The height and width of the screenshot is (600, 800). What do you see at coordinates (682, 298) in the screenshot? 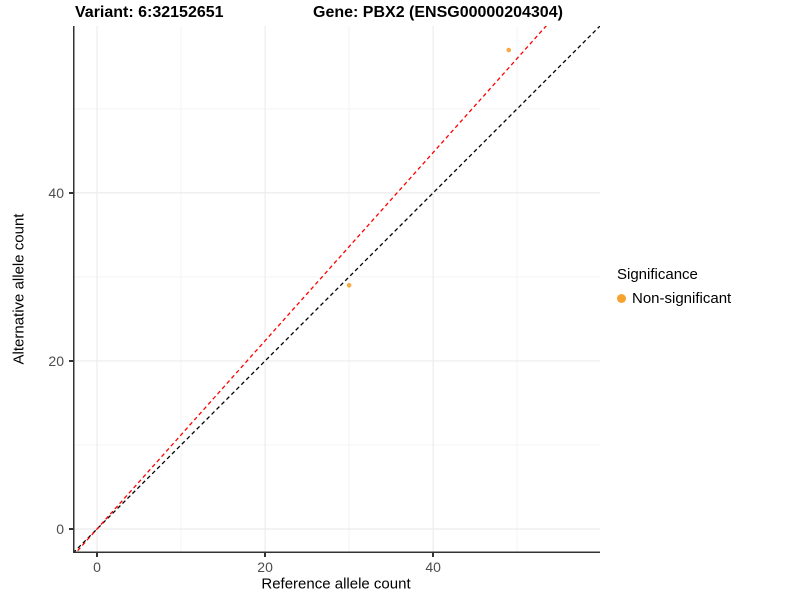
I see `legend-item-label: Non-significant` at bounding box center [682, 298].